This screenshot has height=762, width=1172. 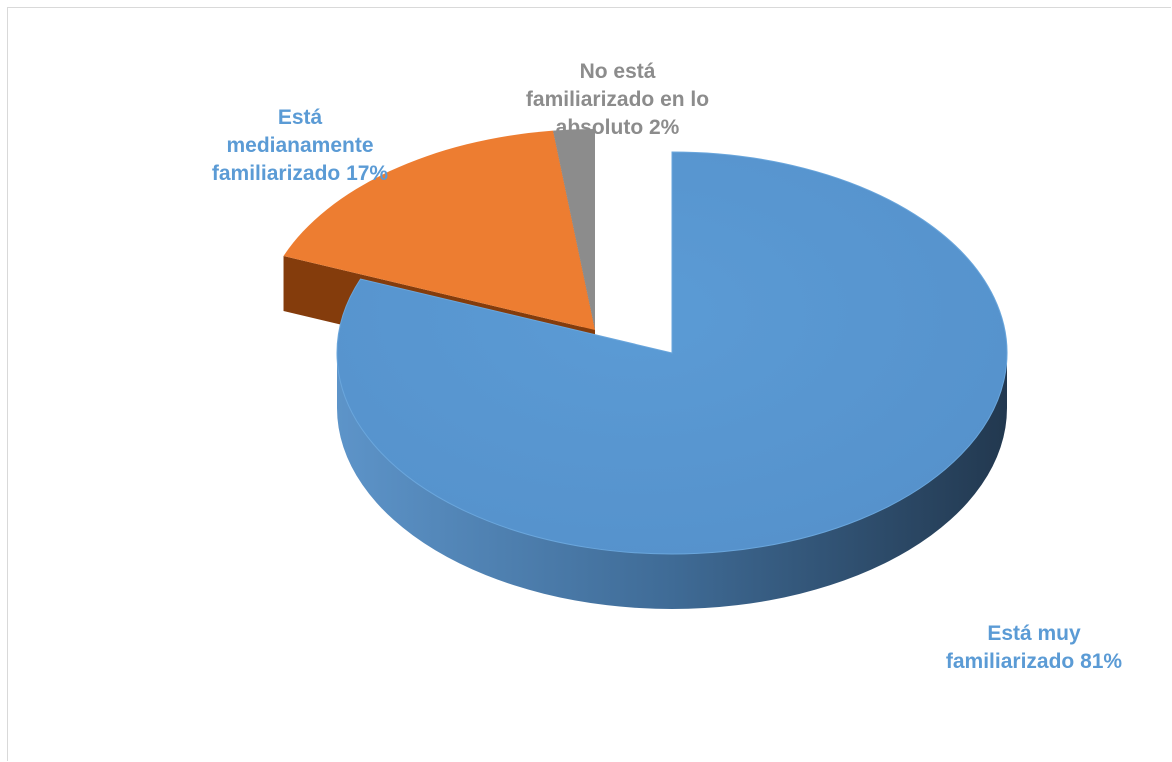 I want to click on slice-label-medianamente-familiarizado: Está medianamente familiarizado 17%, so click(x=300, y=145).